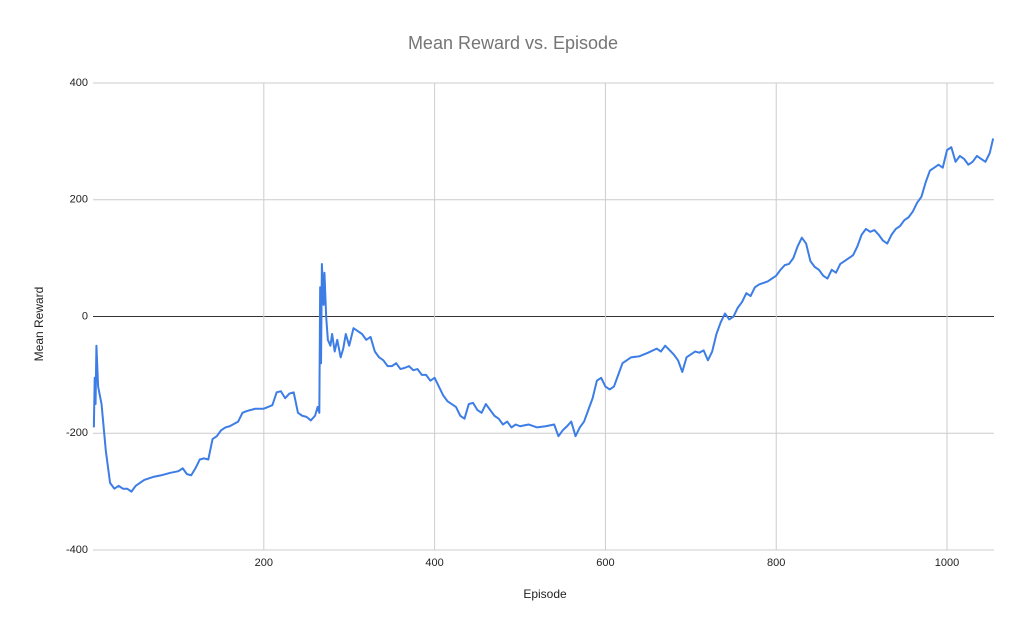 The width and height of the screenshot is (1026, 634). What do you see at coordinates (264, 563) in the screenshot?
I see `x-tick-label: 200` at bounding box center [264, 563].